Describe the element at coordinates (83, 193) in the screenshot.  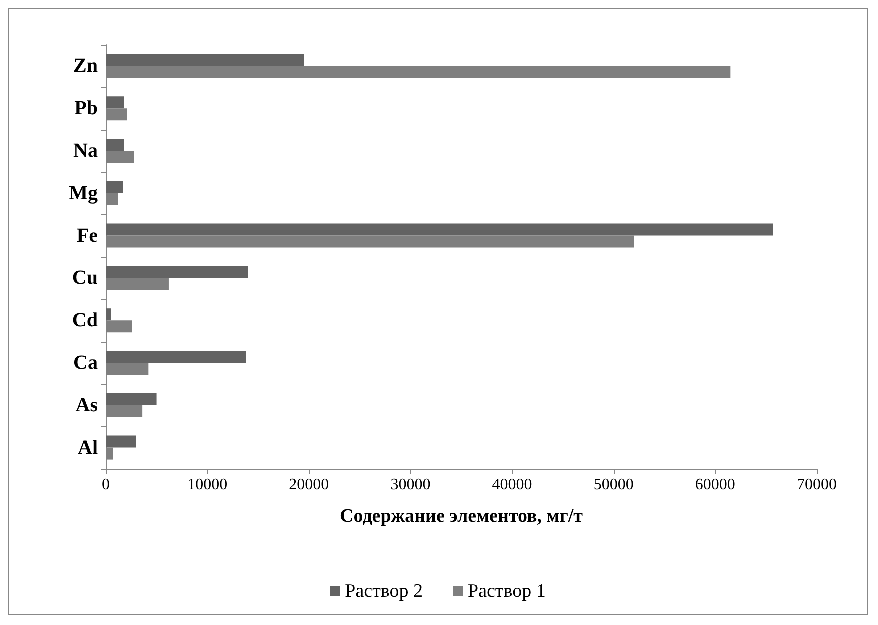
I see `y-tick-label: Mg` at that location.